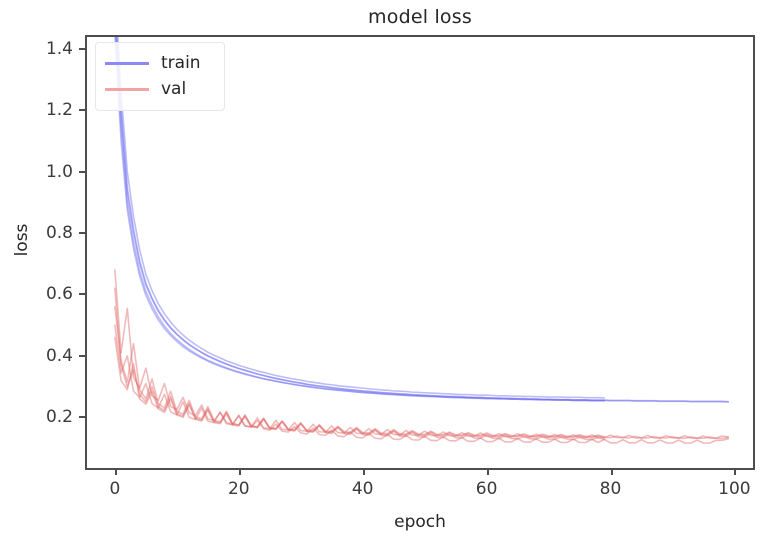 This screenshot has width=774, height=546. Describe the element at coordinates (486, 489) in the screenshot. I see `x-tick-label: 60` at that location.